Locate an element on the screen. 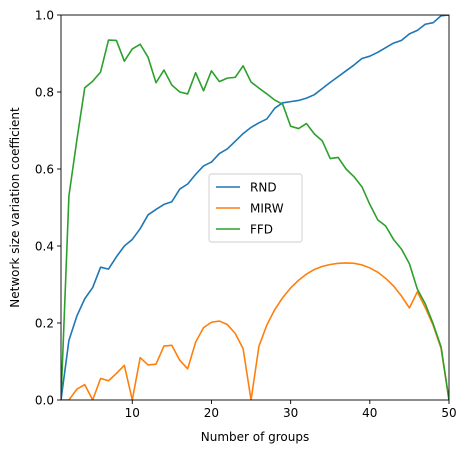 The image size is (467, 453). legend-label-rnd: RND is located at coordinates (263, 187).